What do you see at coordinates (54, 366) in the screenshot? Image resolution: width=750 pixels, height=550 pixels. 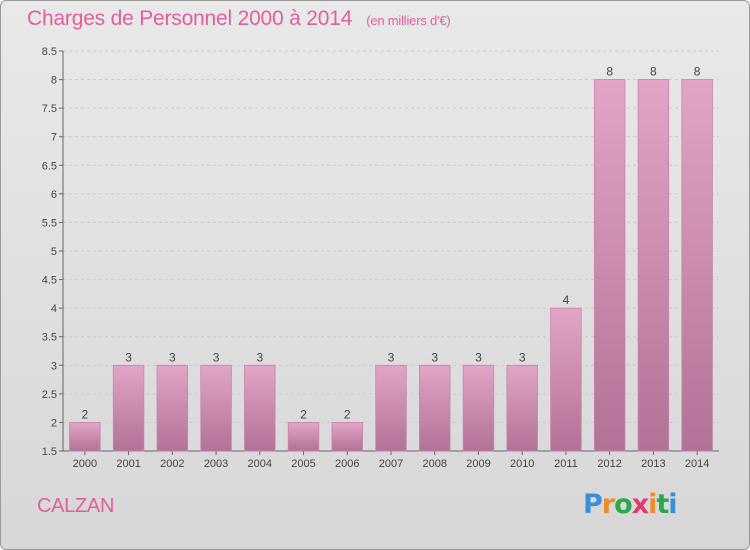 I see `y-tick-label: 3` at bounding box center [54, 366].